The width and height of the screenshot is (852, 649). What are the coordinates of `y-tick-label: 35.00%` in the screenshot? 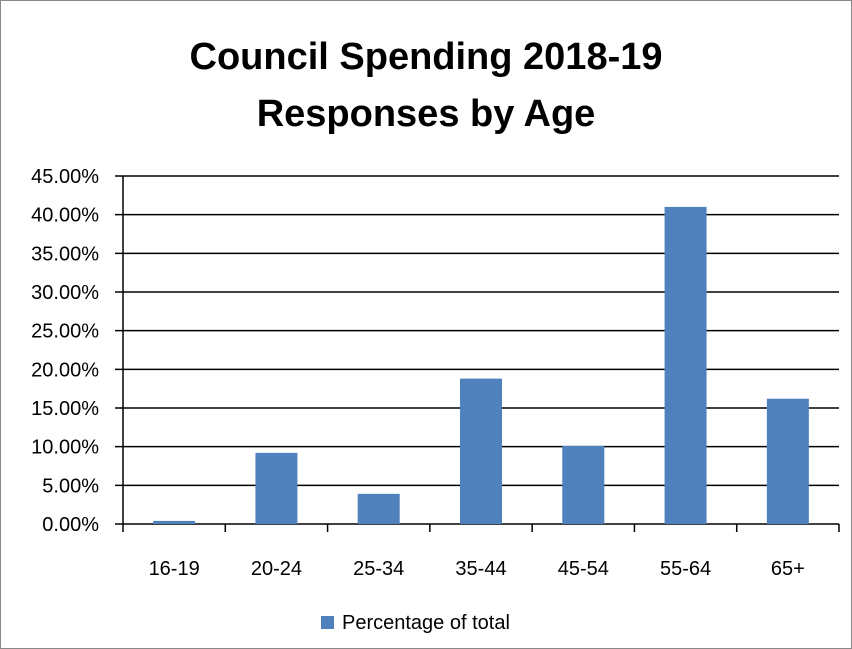 It's located at (65, 254).